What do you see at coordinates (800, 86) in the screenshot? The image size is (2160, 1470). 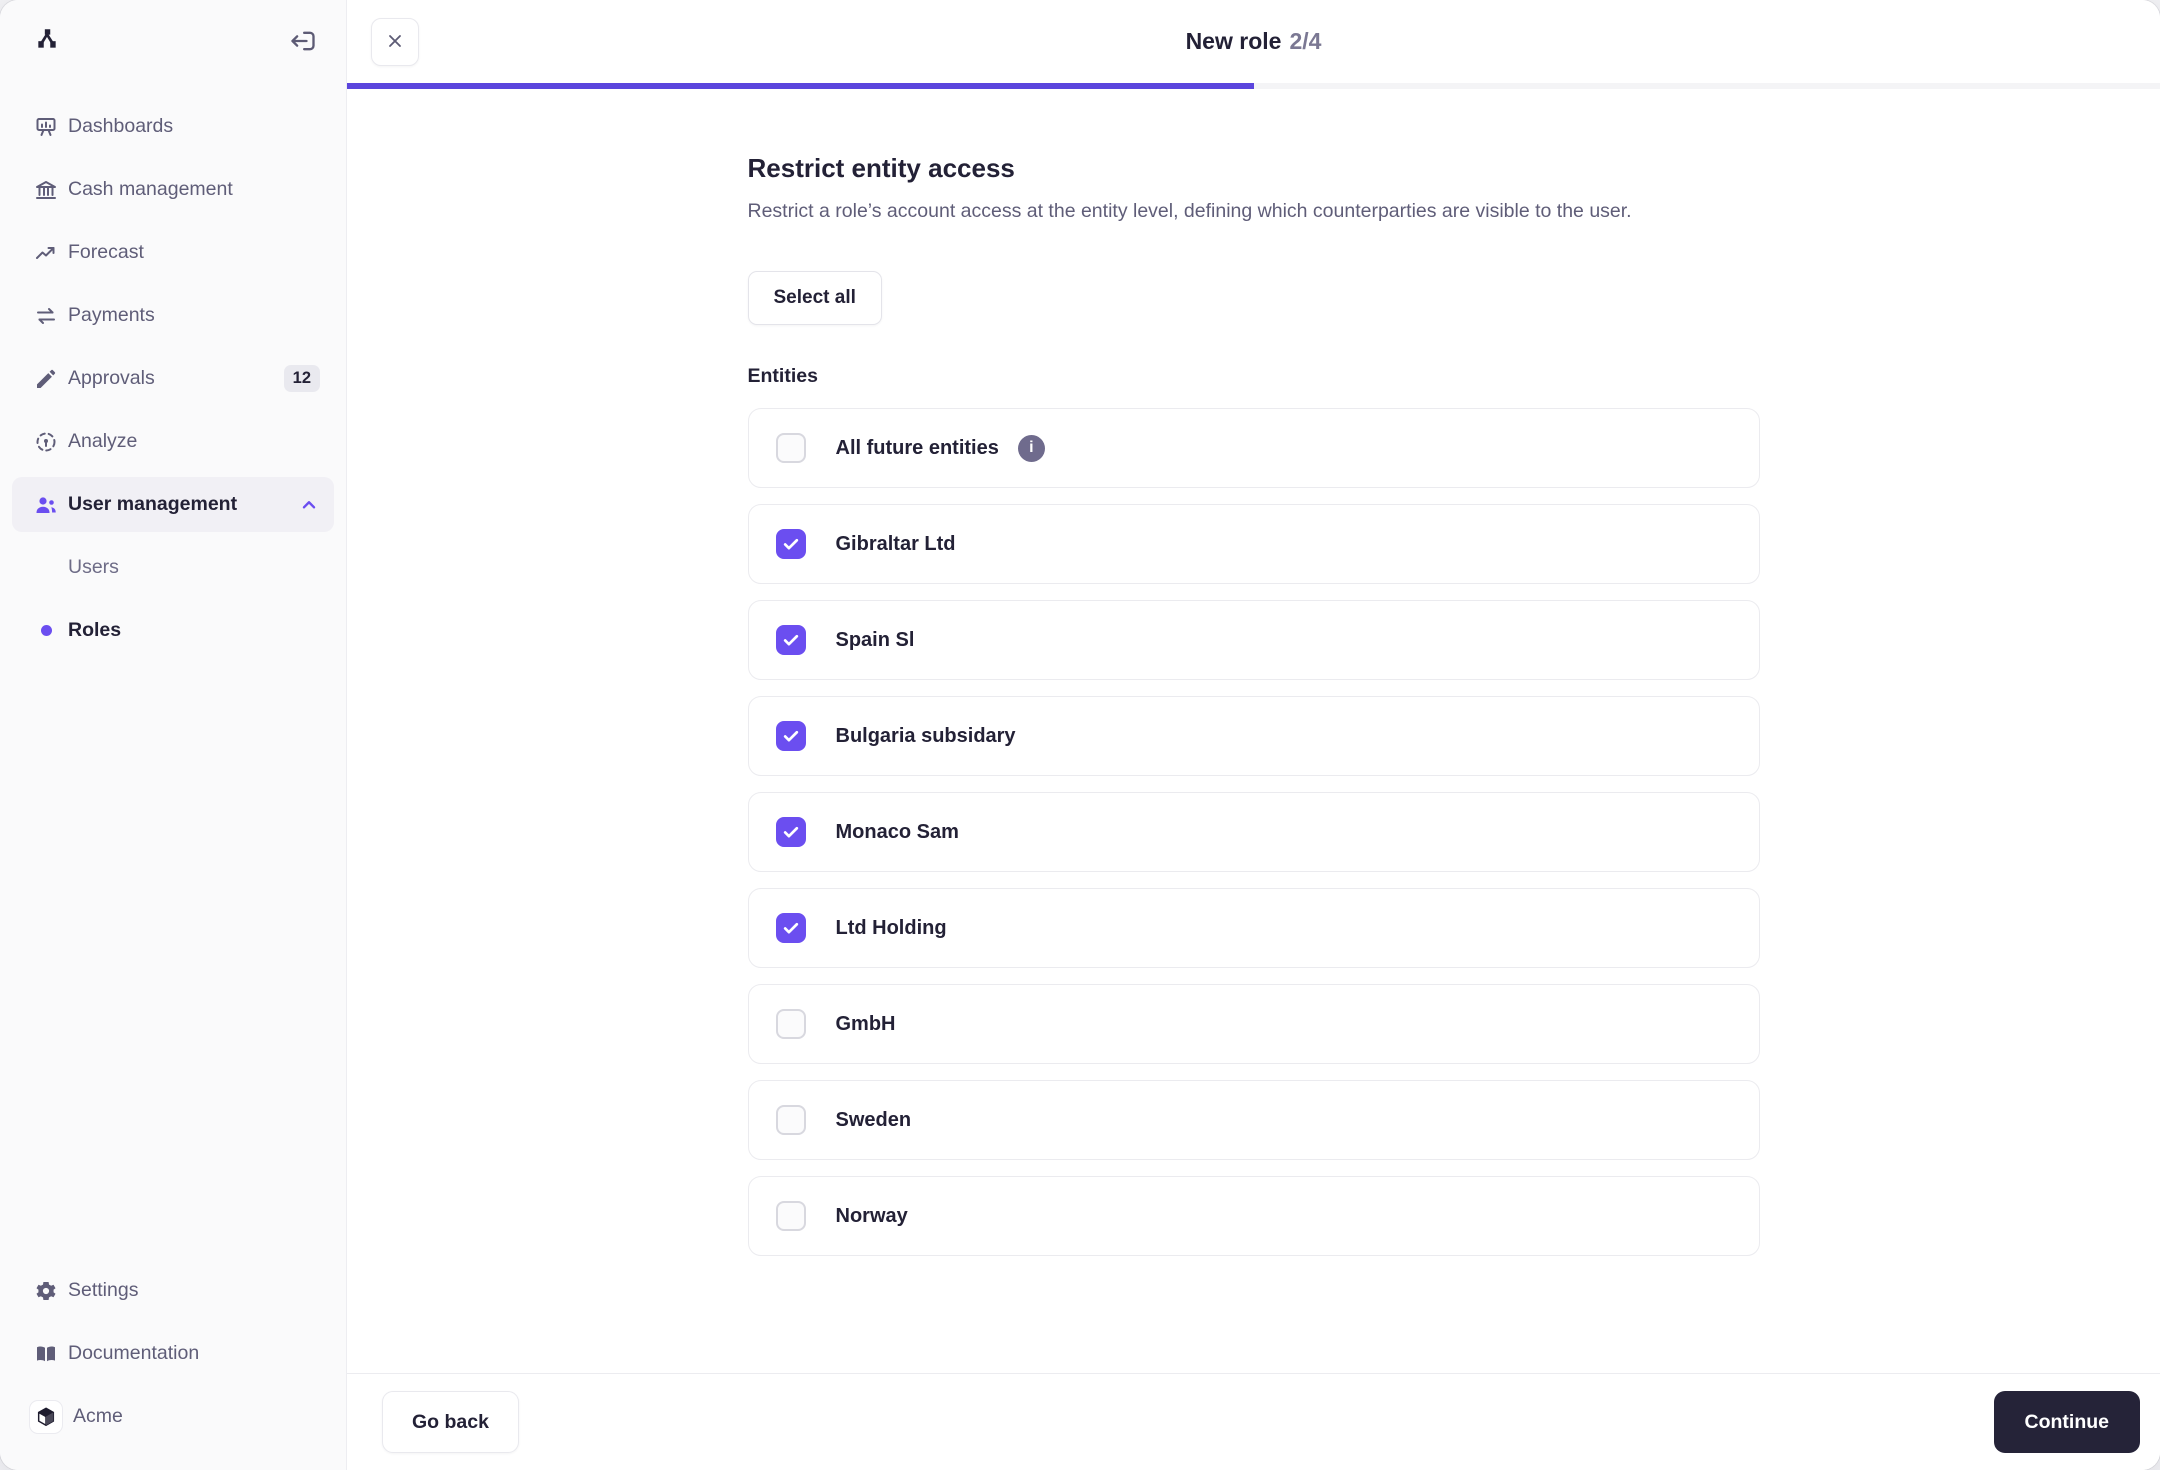 I see `progress-fill` at bounding box center [800, 86].